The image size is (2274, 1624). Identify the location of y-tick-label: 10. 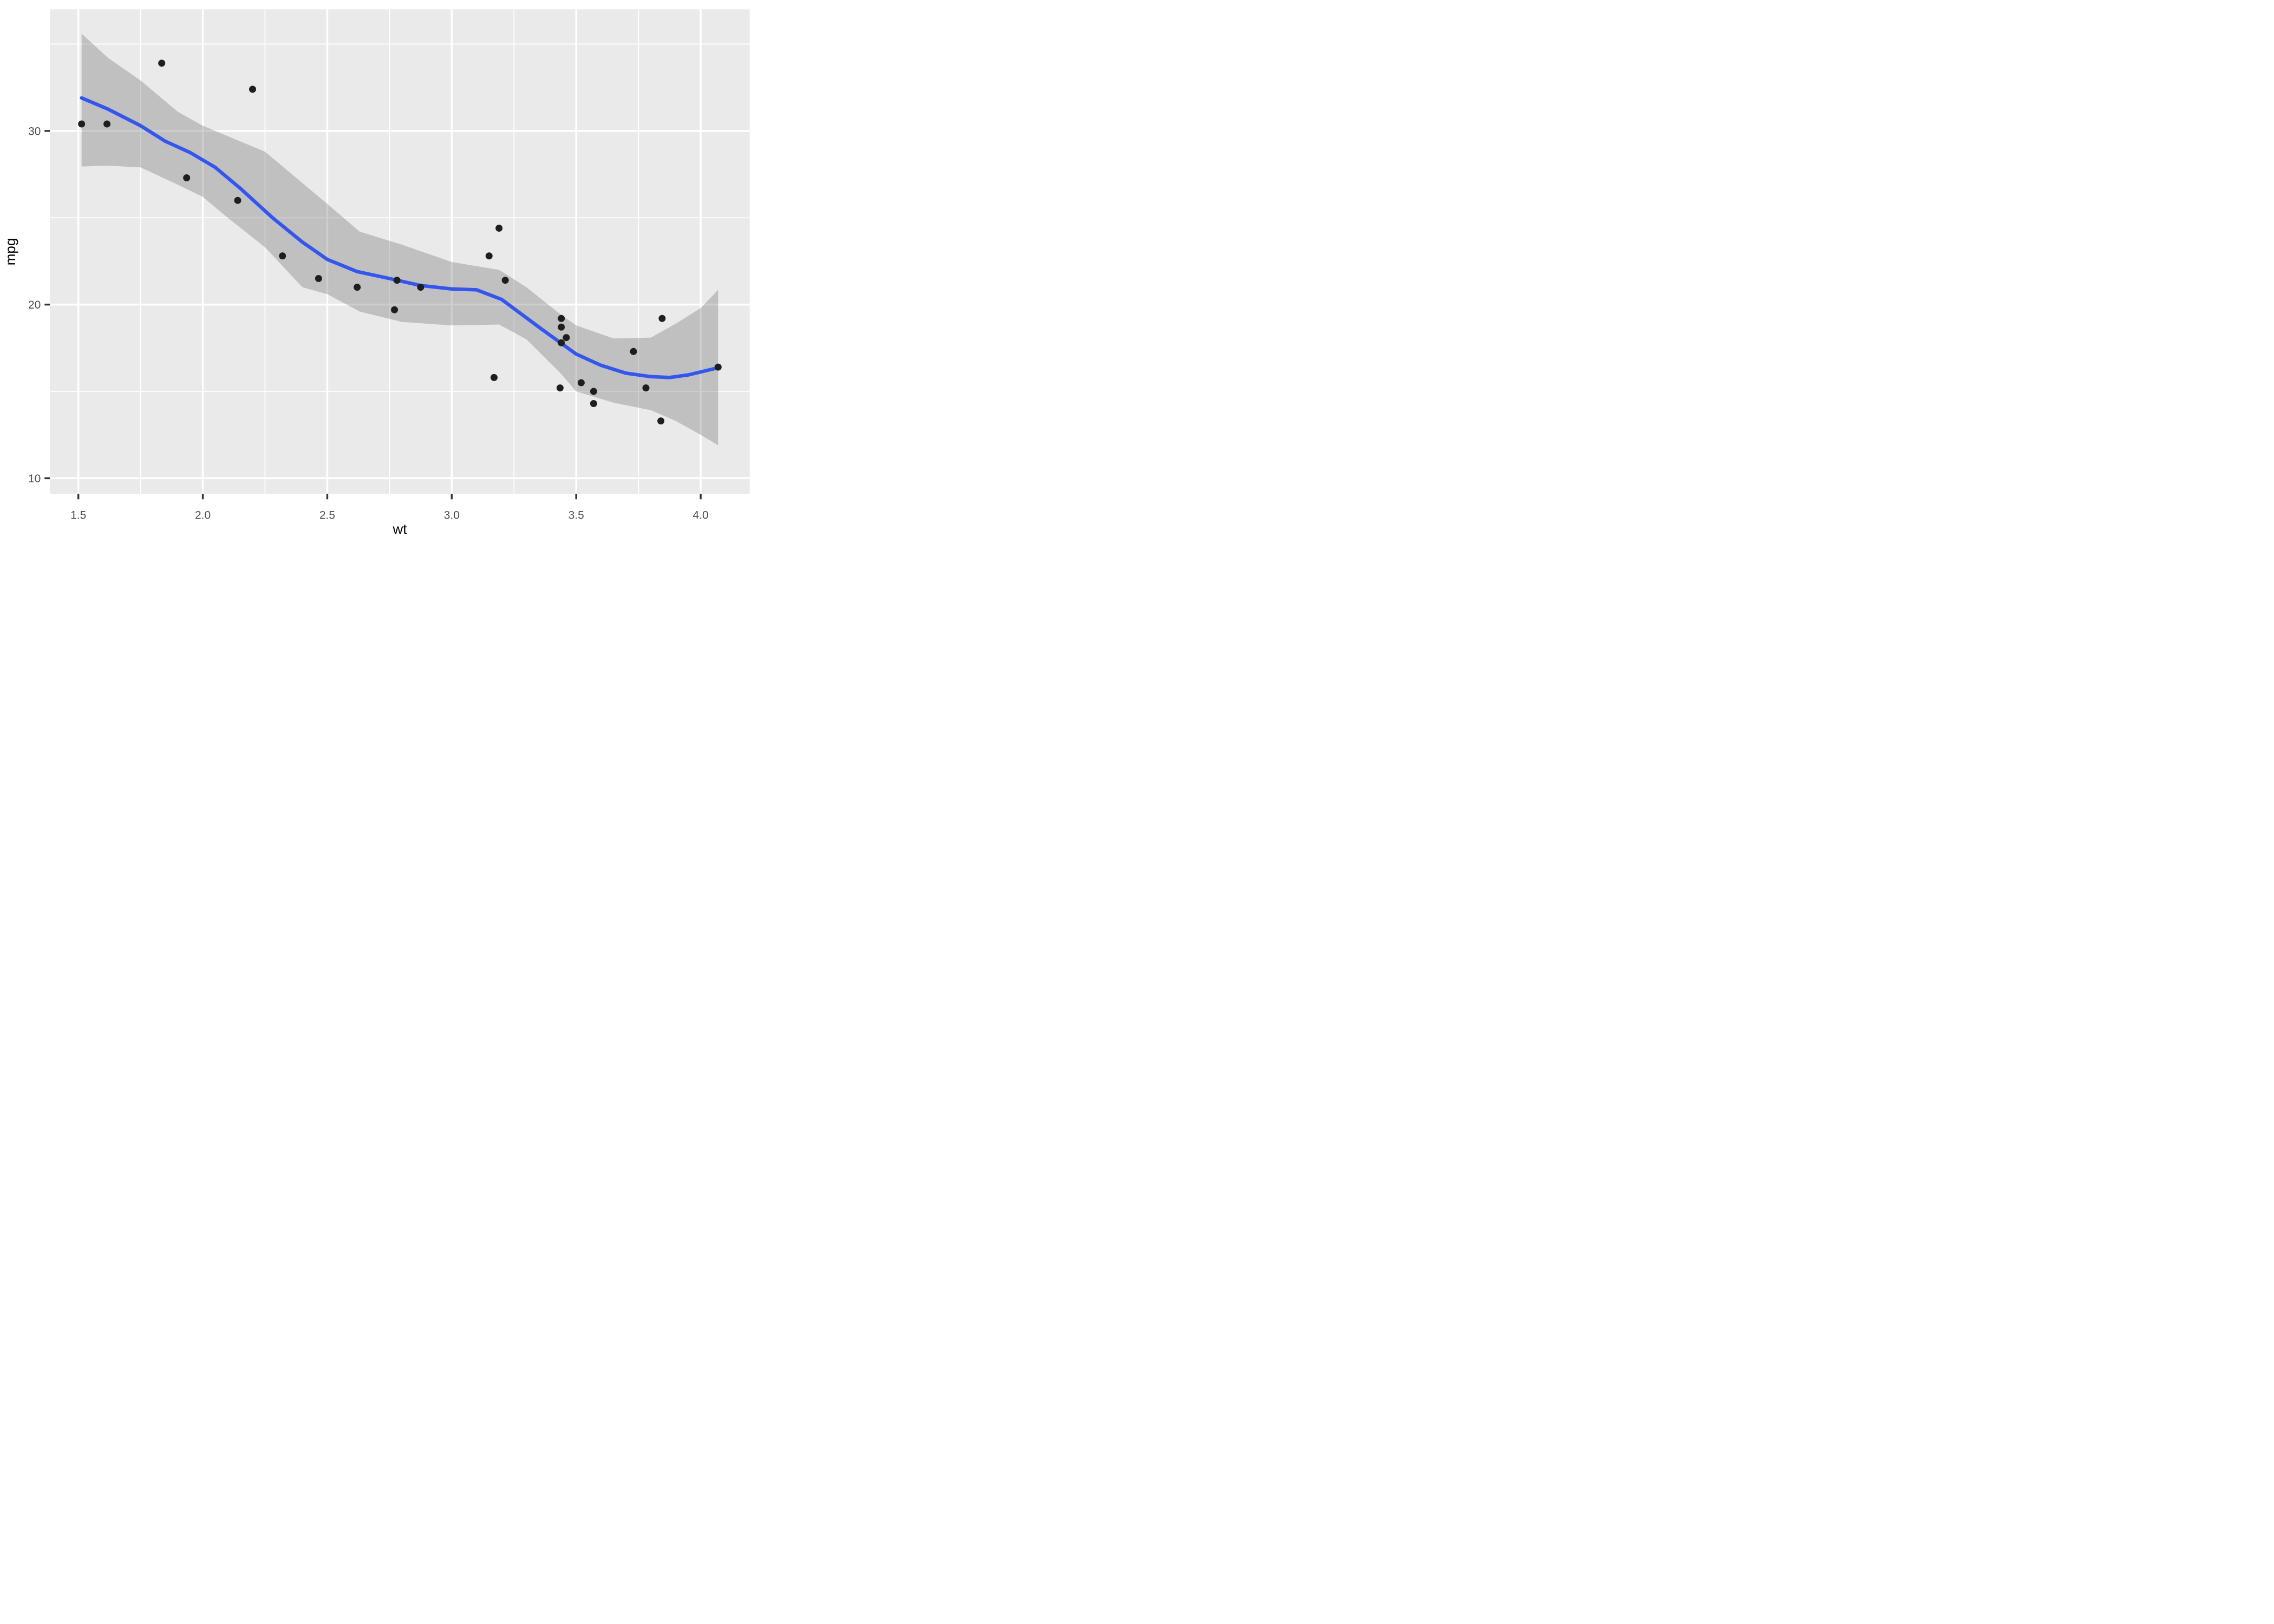
(34, 479).